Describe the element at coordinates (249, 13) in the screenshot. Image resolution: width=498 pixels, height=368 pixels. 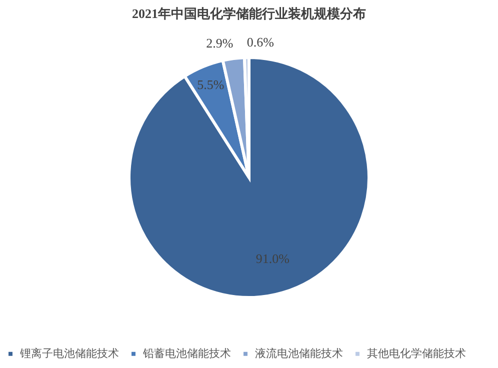
I see `chart-title: 2021年中国电化学储能行业装机规模分布` at that location.